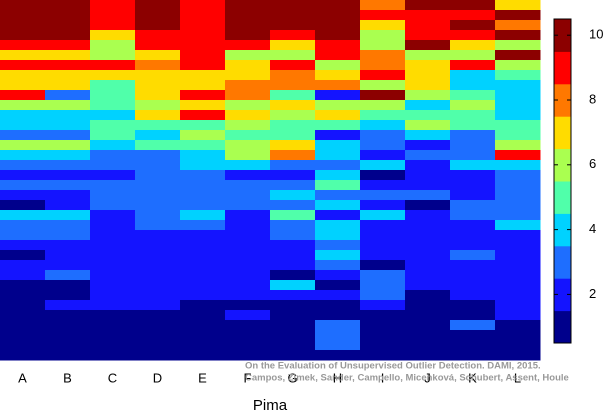 The width and height of the screenshot is (605, 413). I want to click on x-tick-label: G, so click(292, 377).